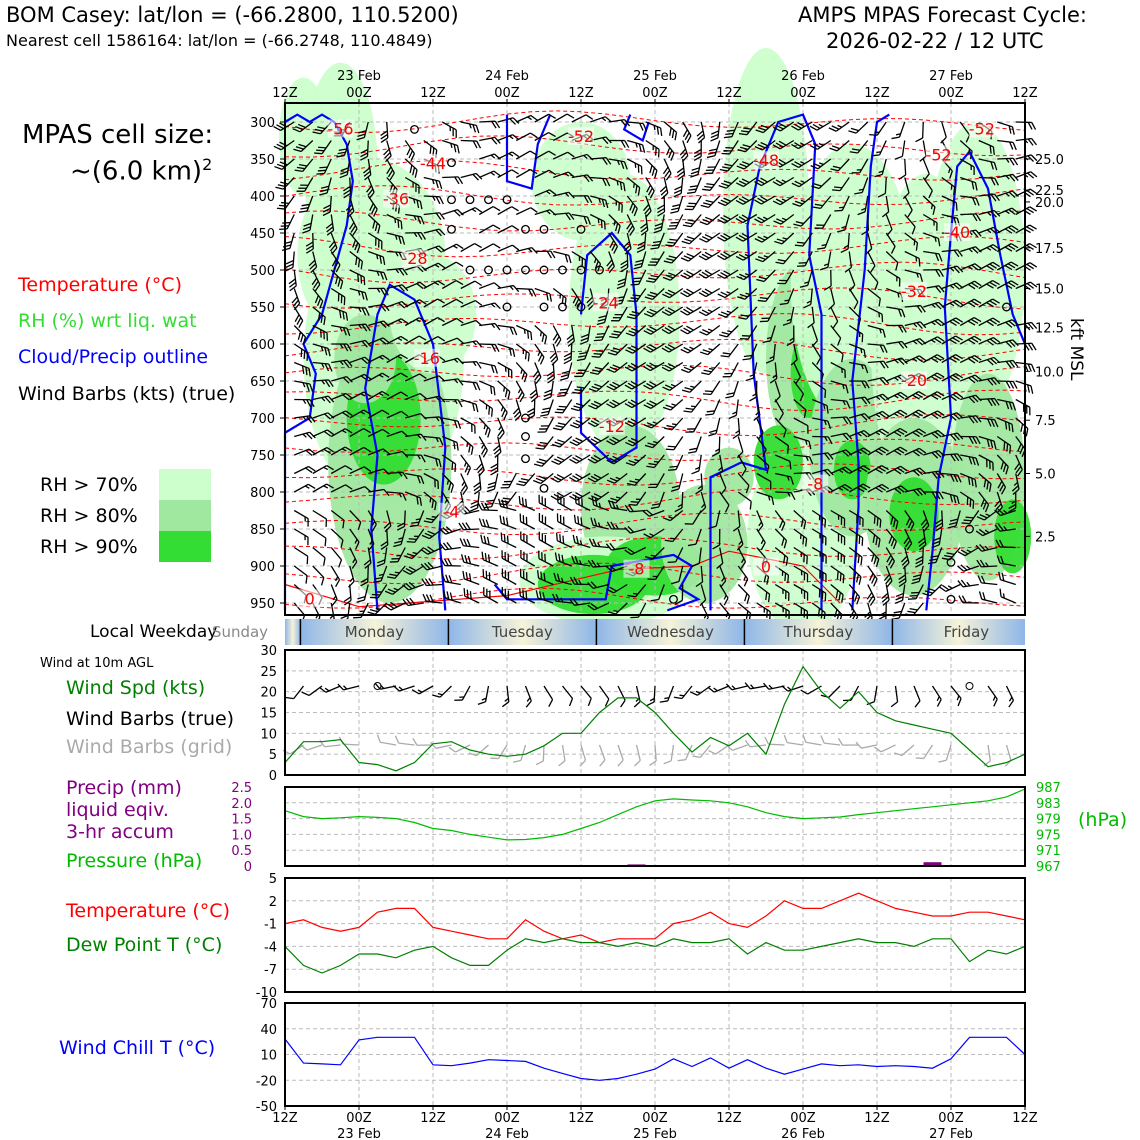 The image size is (1140, 1140). Describe the element at coordinates (136, 688) in the screenshot. I see `legend-wind-speed: Wind Spd (kts)` at that location.